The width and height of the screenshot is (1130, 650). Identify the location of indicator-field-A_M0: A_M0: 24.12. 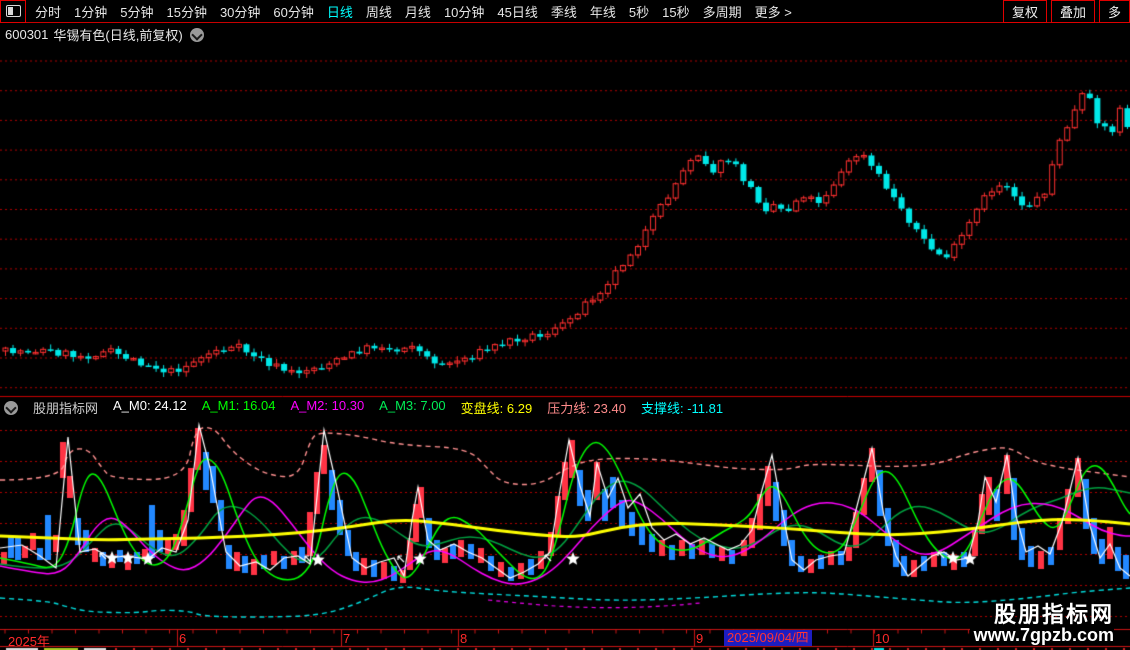
(150, 405).